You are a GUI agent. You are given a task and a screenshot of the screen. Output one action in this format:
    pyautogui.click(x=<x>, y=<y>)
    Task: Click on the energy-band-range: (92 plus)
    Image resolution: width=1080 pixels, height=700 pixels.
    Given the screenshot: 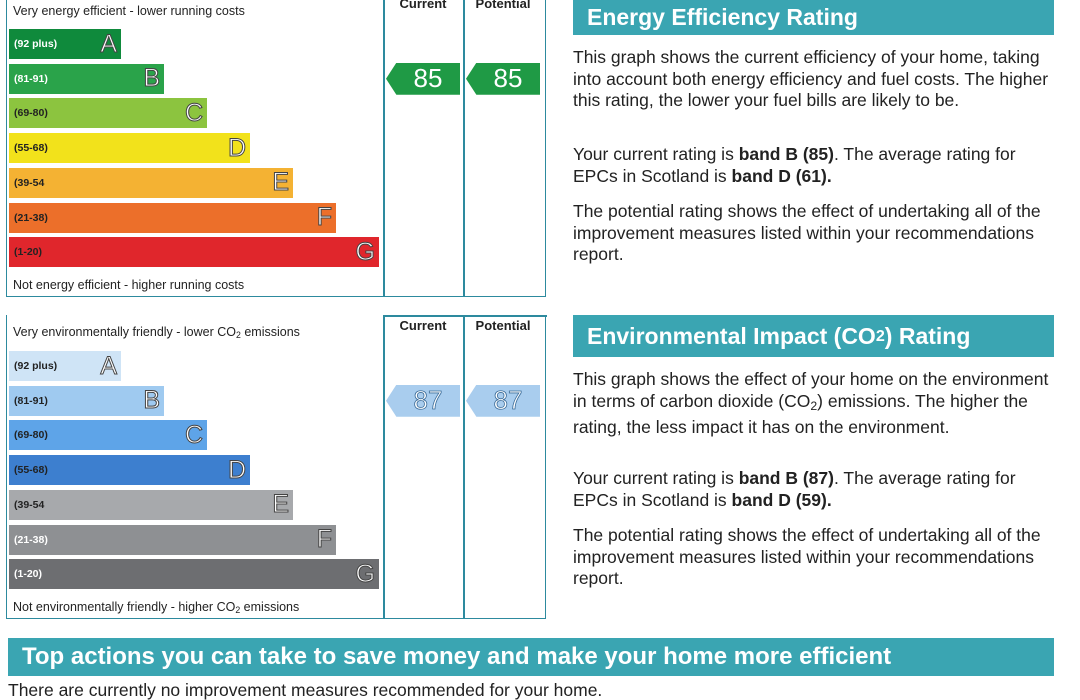 What is the action you would take?
    pyautogui.click(x=36, y=44)
    